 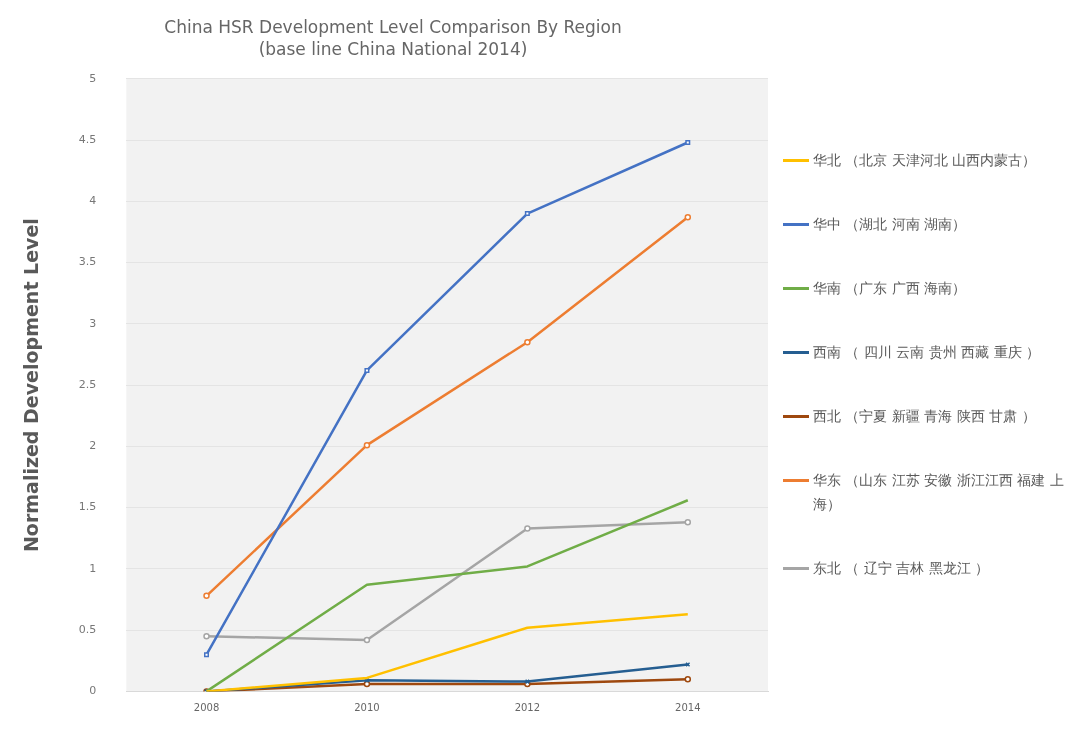 I want to click on y-tick-label: 0, so click(x=93, y=691).